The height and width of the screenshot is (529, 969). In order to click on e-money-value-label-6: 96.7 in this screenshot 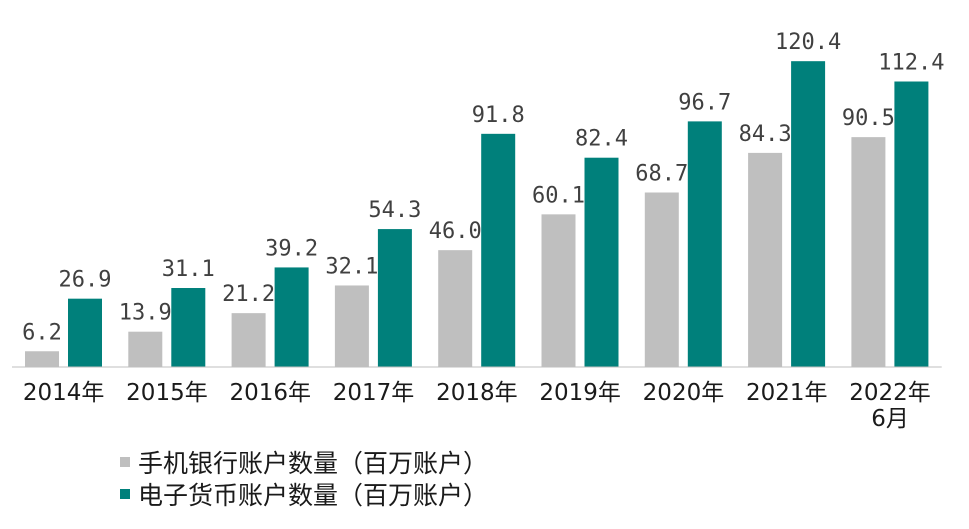, I will do `click(704, 102)`.